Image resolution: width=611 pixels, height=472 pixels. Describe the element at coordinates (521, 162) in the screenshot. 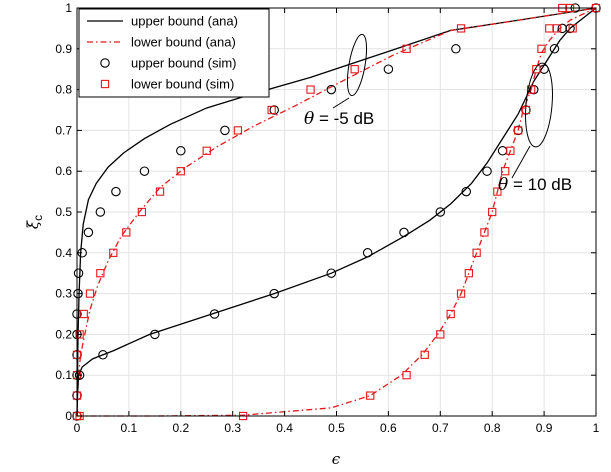

I see `annotation-leader-10db` at that location.